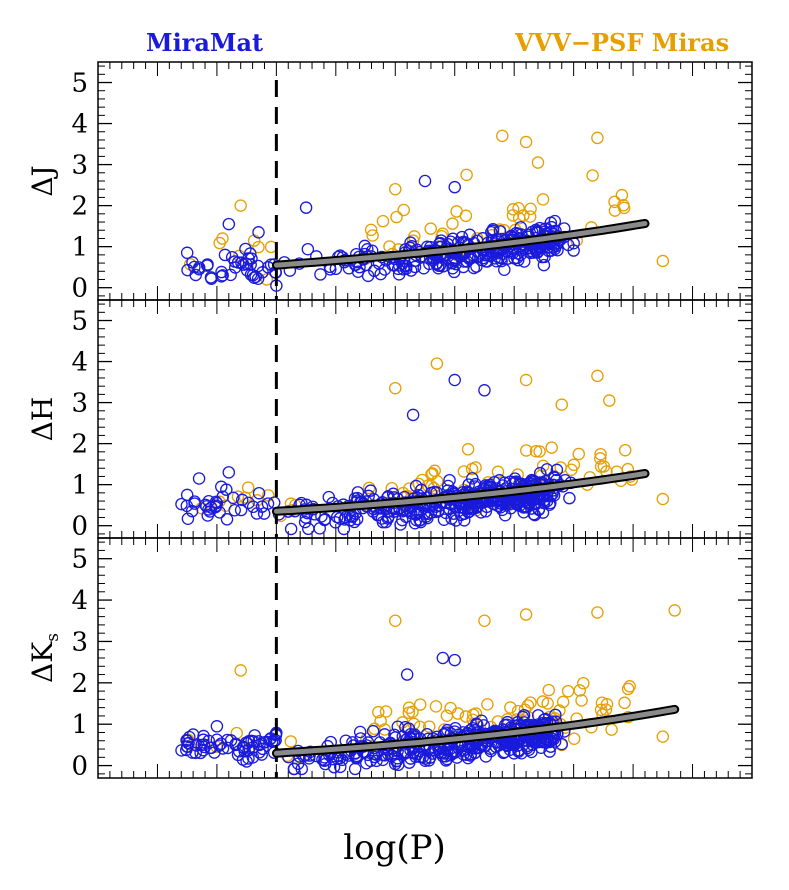 This screenshot has height=890, width=789. I want to click on y-tick-label: 5, so click(79, 84).